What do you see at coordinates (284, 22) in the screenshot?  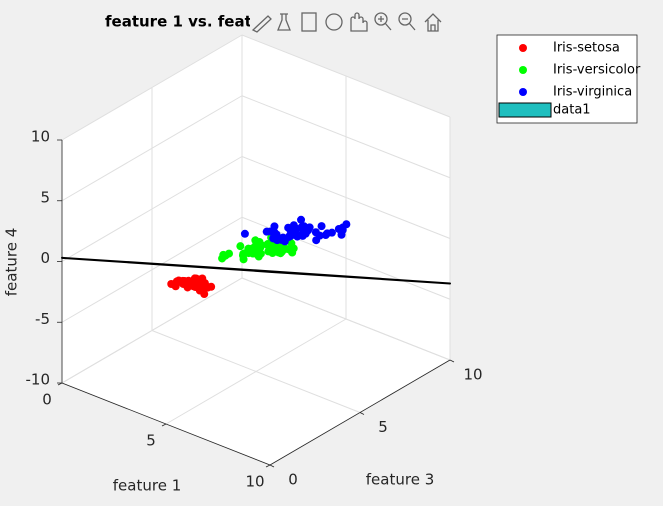 I see `toolbar-flask` at bounding box center [284, 22].